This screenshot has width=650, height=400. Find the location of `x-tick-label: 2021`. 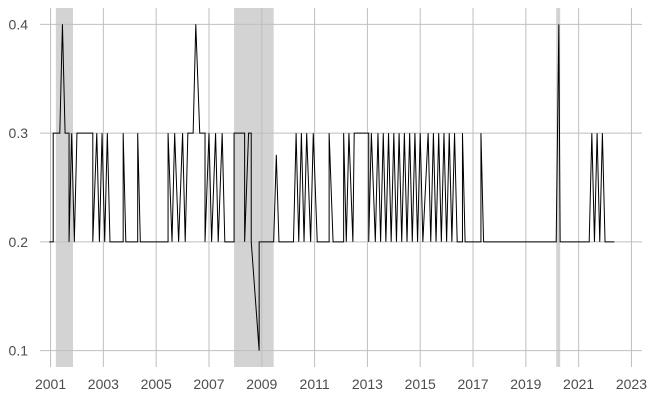

x-tick-label: 2021 is located at coordinates (578, 384).